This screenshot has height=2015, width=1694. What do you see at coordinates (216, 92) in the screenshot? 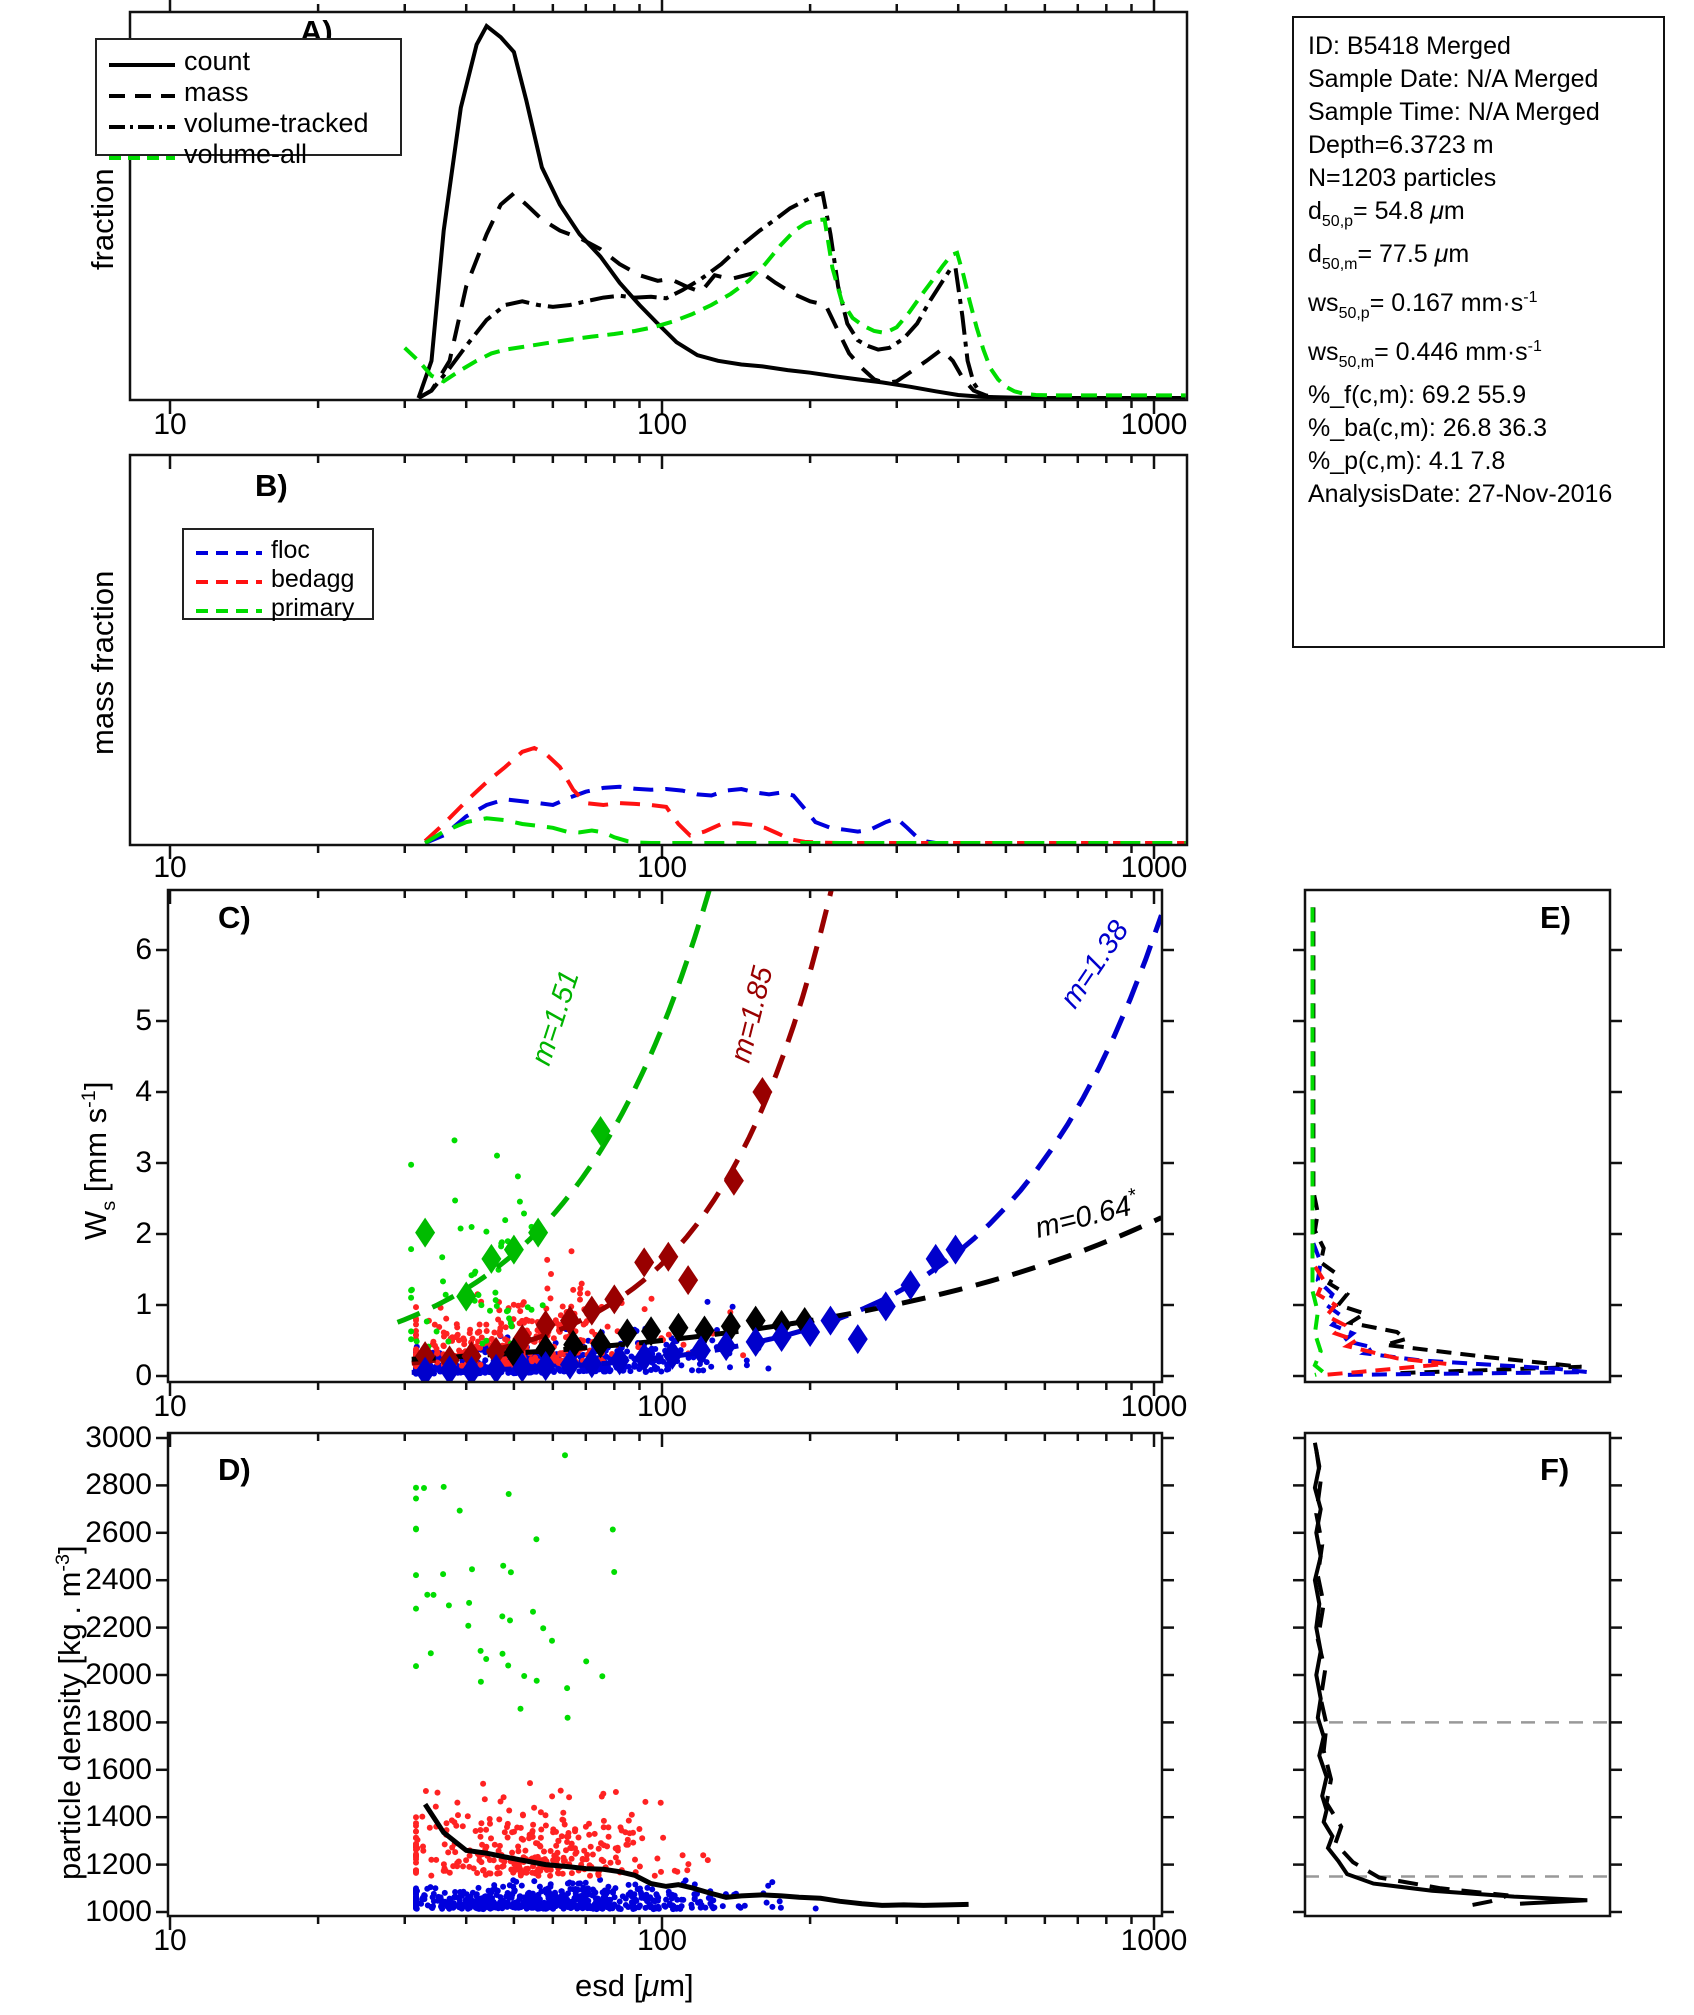
I see `legend-label: mass` at bounding box center [216, 92].